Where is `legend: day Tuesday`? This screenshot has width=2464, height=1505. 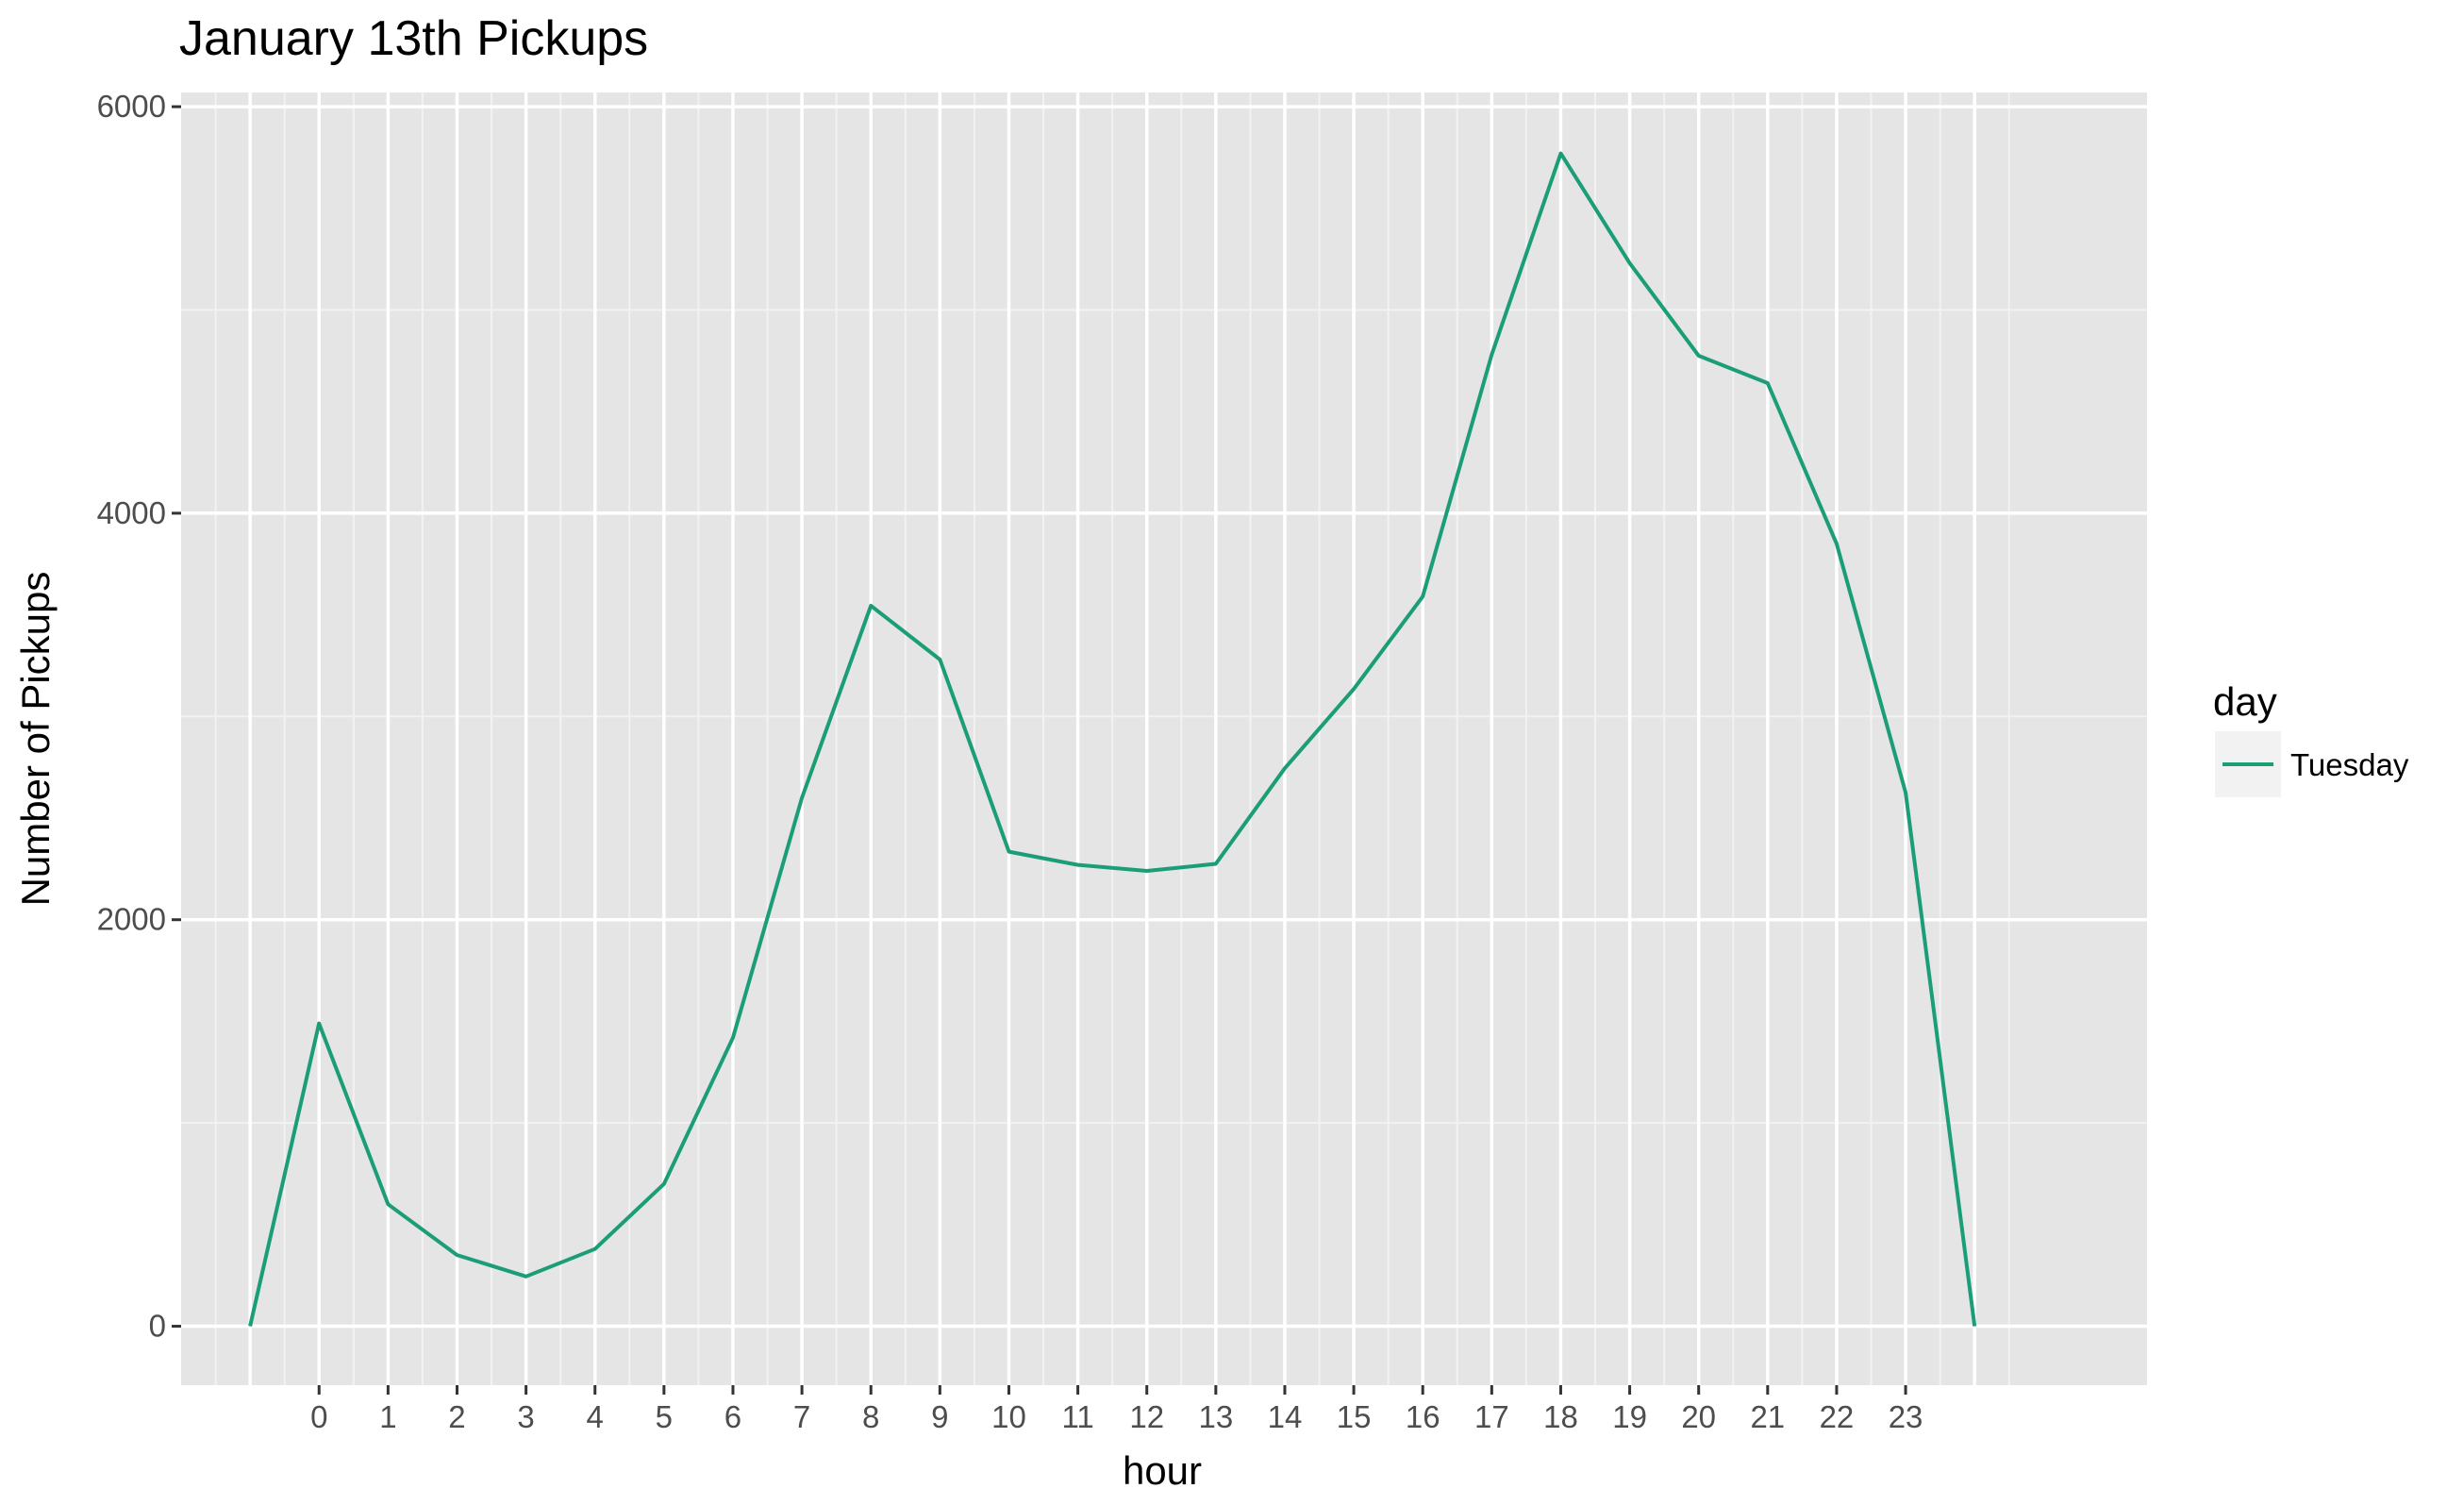 legend: day Tuesday is located at coordinates (2311, 738).